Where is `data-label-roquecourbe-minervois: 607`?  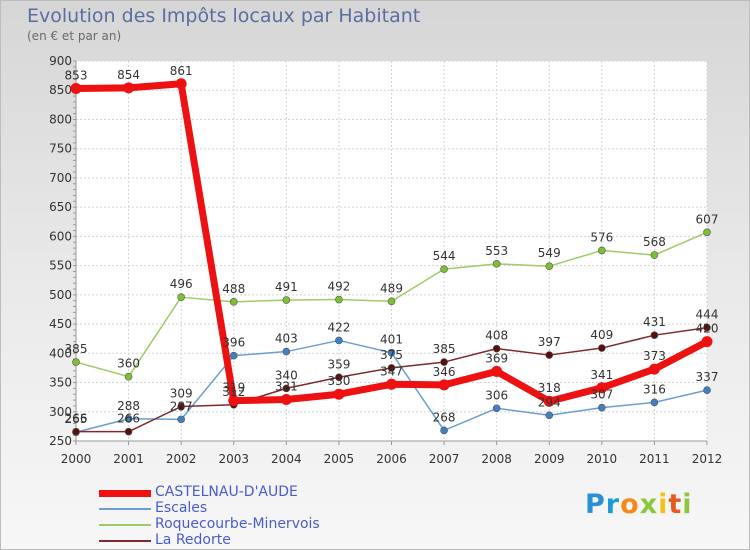
data-label-roquecourbe-minervois: 607 is located at coordinates (707, 219).